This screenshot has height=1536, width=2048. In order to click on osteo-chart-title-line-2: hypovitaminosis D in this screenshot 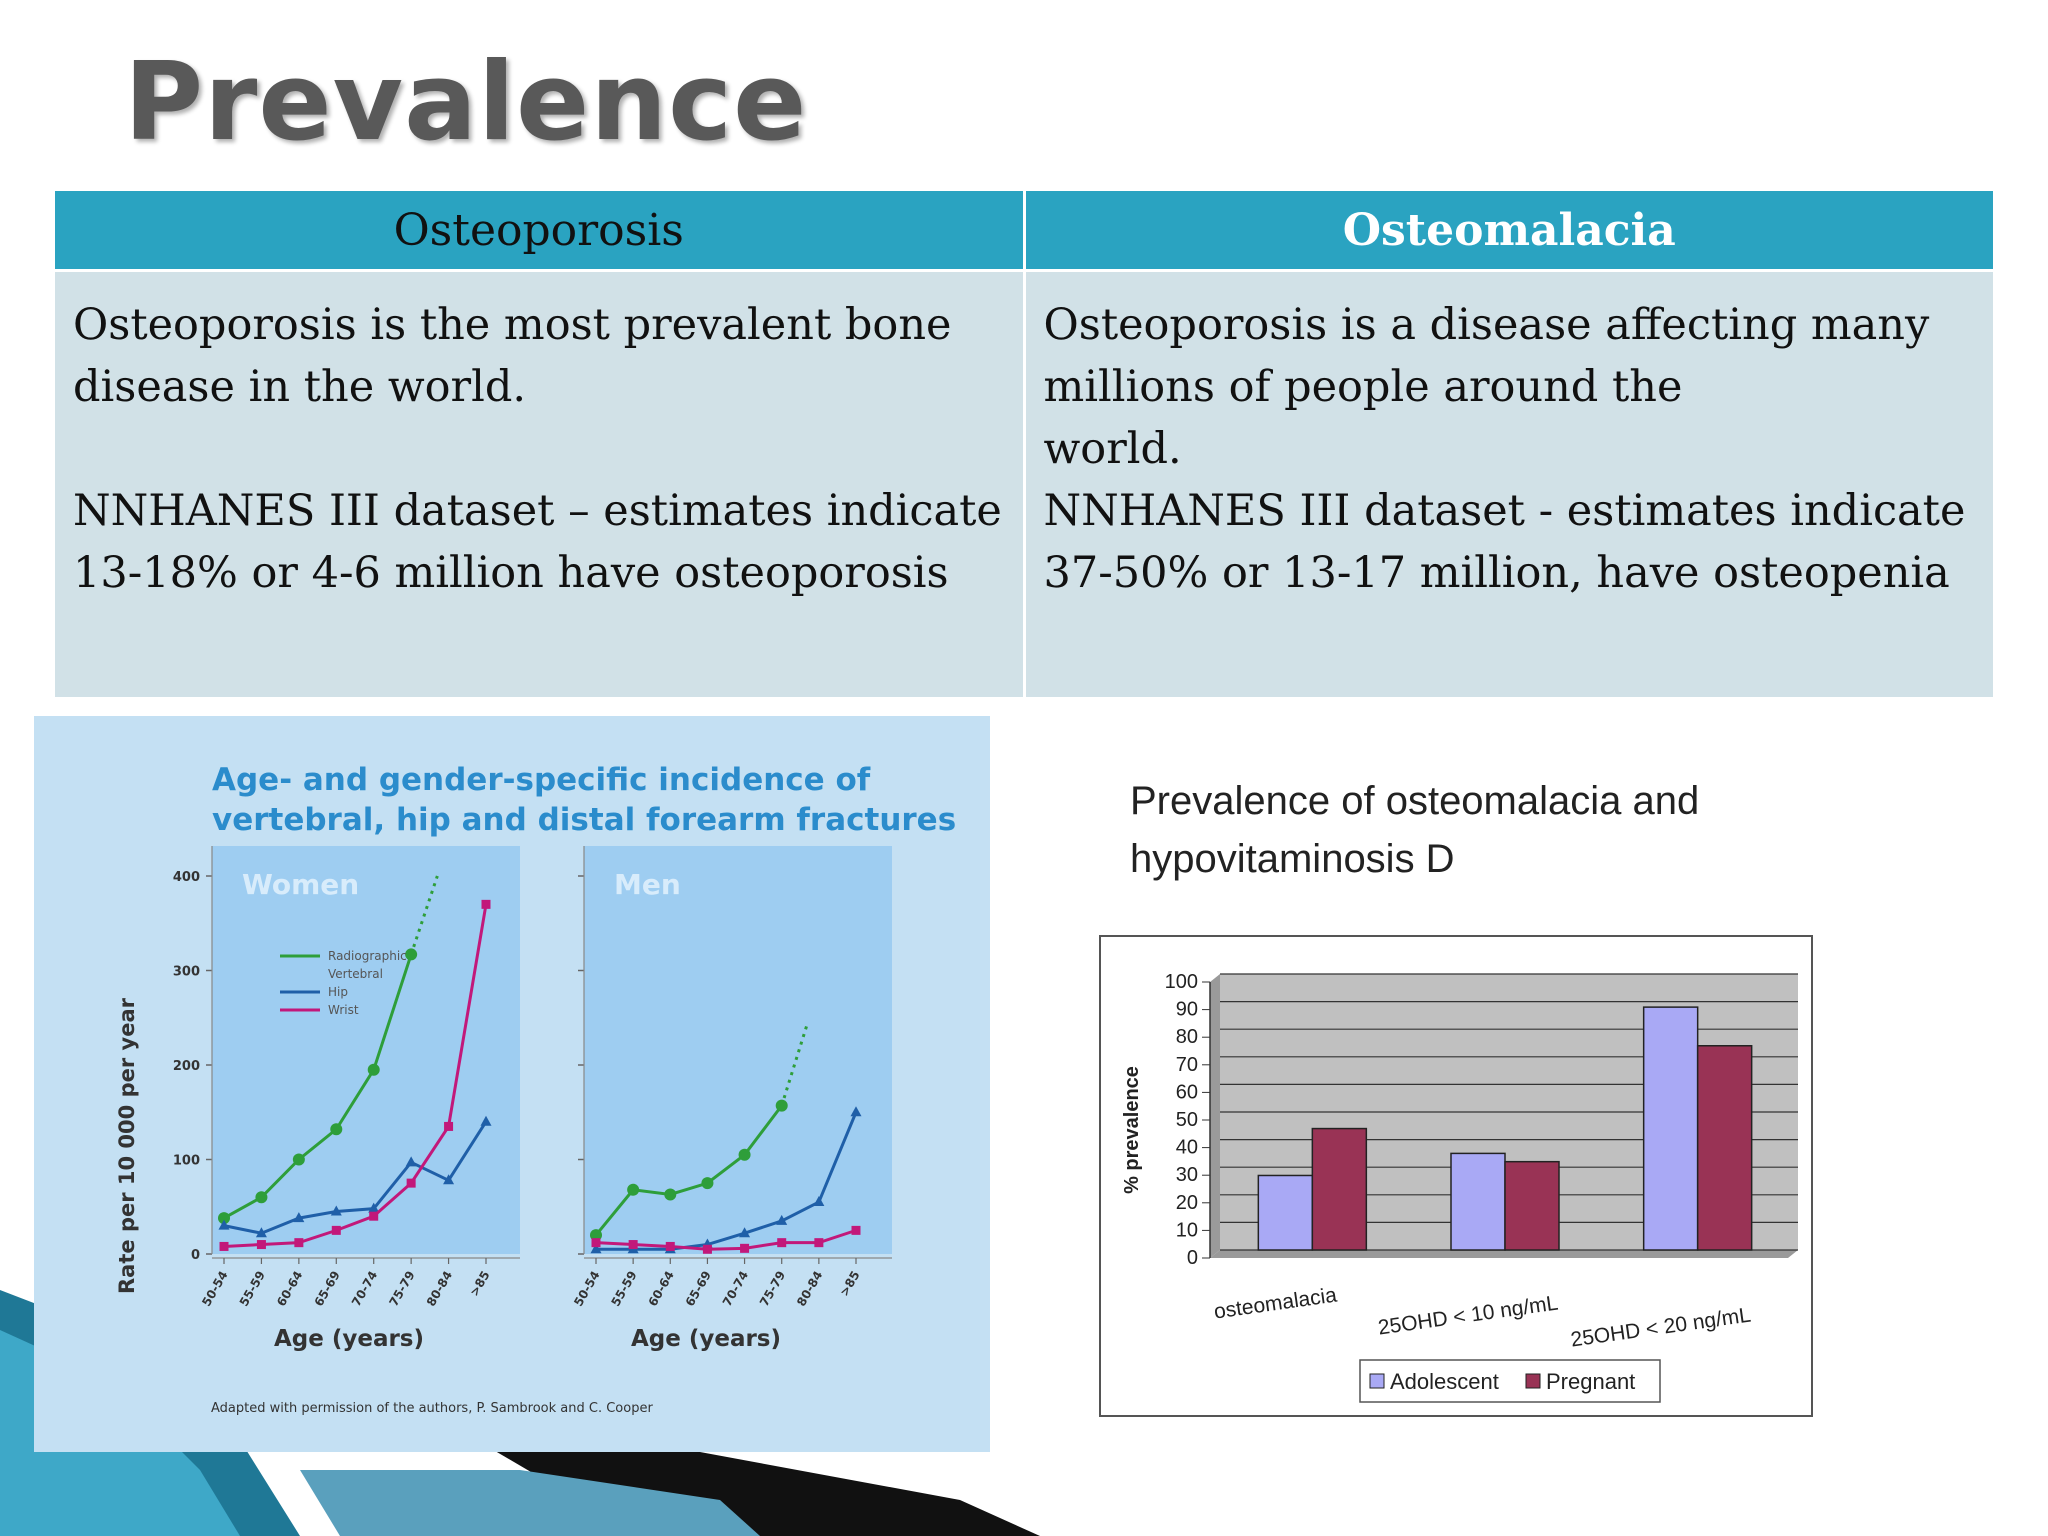, I will do `click(1292, 859)`.